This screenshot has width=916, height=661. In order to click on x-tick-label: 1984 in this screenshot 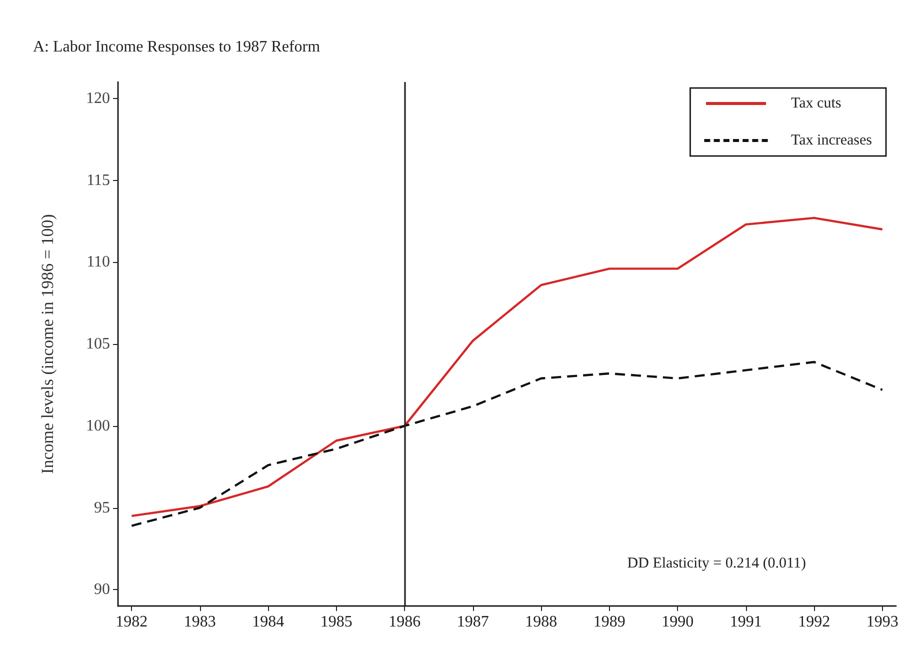, I will do `click(268, 622)`.